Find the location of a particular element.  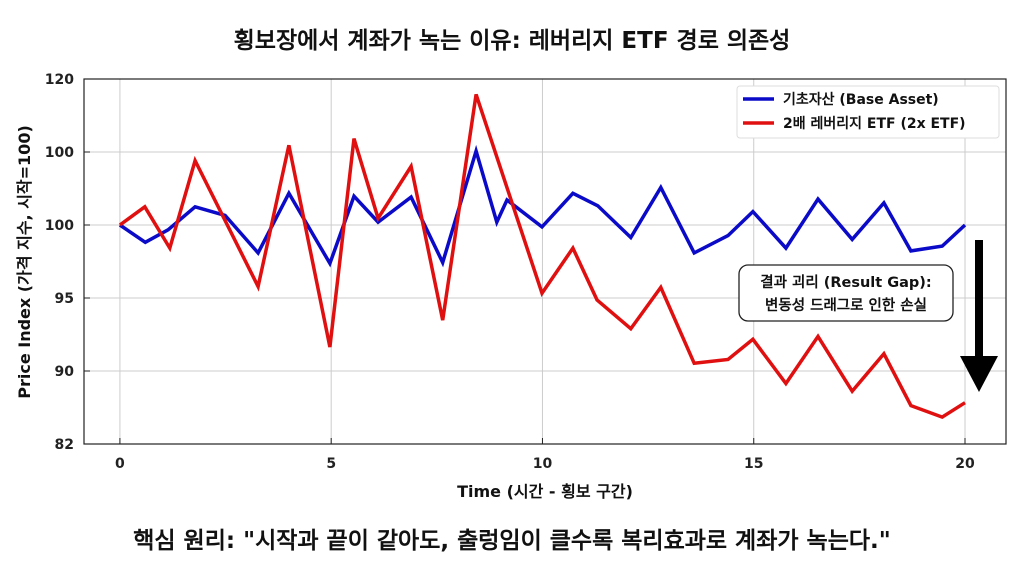

legend-box is located at coordinates (868, 112).